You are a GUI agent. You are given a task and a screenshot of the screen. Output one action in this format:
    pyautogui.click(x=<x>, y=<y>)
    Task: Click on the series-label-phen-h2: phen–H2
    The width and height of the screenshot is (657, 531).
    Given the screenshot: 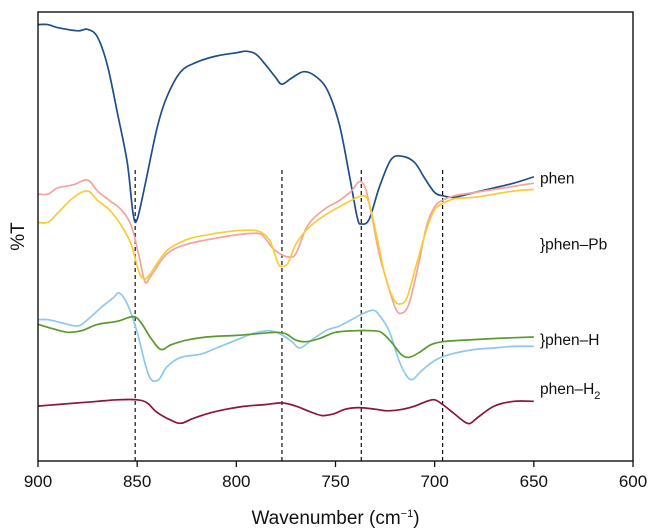 What is the action you would take?
    pyautogui.click(x=570, y=391)
    